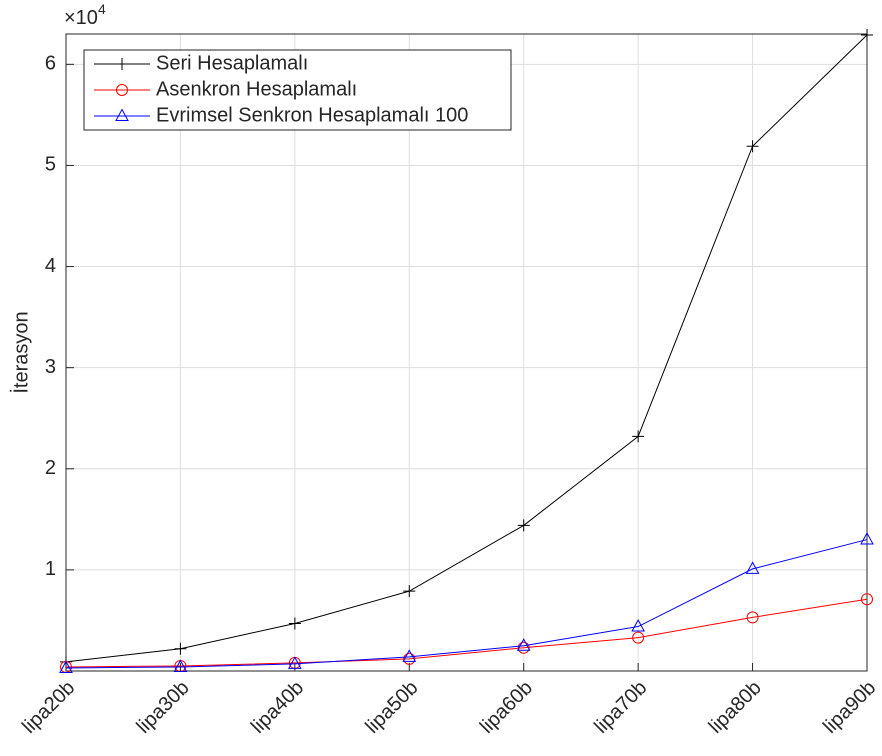 The width and height of the screenshot is (882, 756). Describe the element at coordinates (102, 9) in the screenshot. I see `multiplier-power: 4` at that location.